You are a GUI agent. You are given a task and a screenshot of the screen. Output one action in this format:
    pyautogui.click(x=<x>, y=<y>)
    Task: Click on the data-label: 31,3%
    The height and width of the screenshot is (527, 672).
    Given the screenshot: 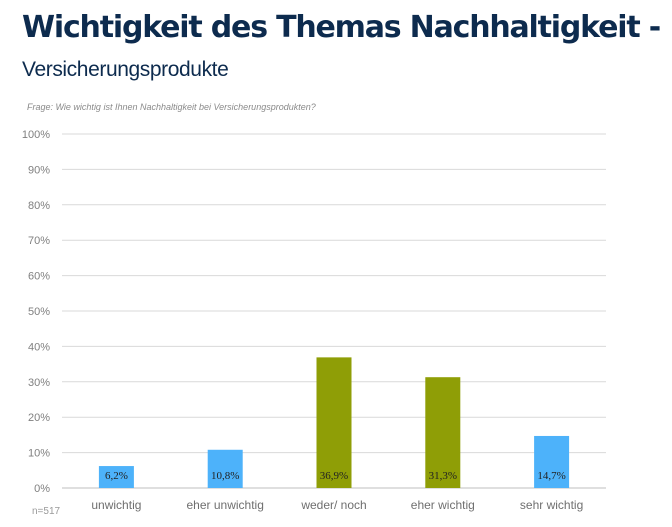 What is the action you would take?
    pyautogui.click(x=443, y=476)
    